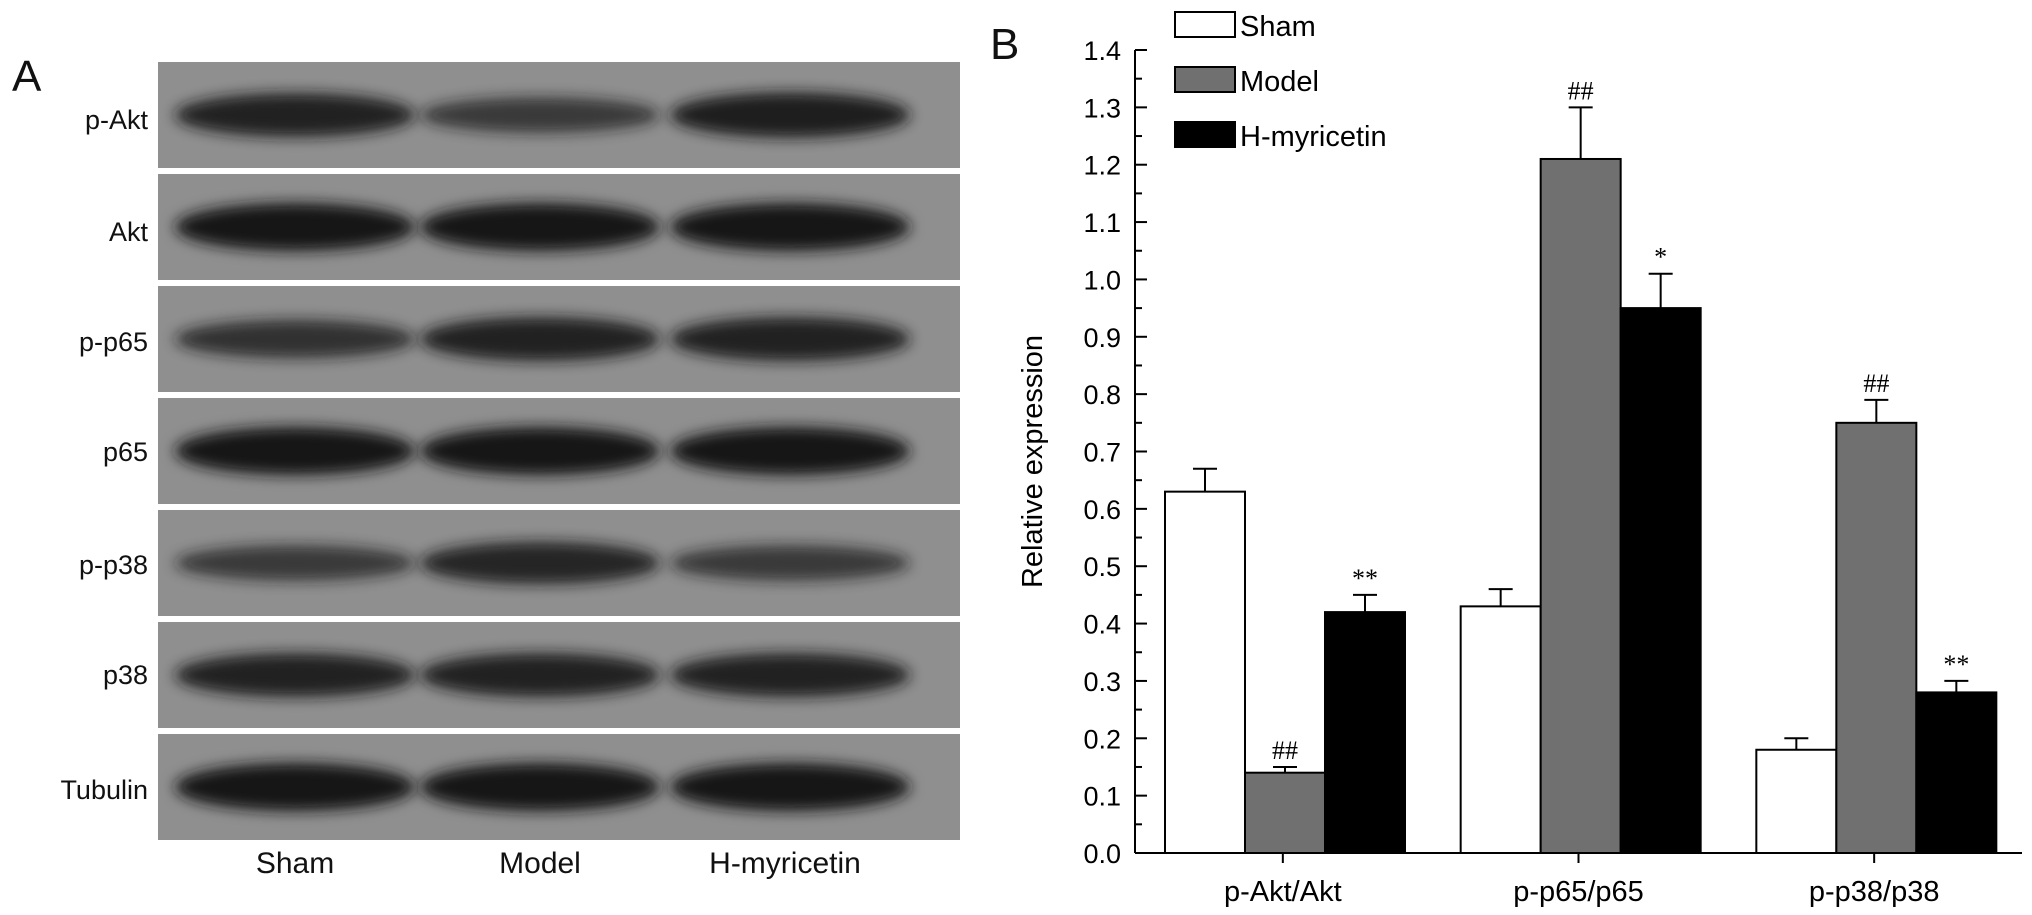 This screenshot has width=2032, height=915. I want to click on legend-label: H-myricetin, so click(1313, 137).